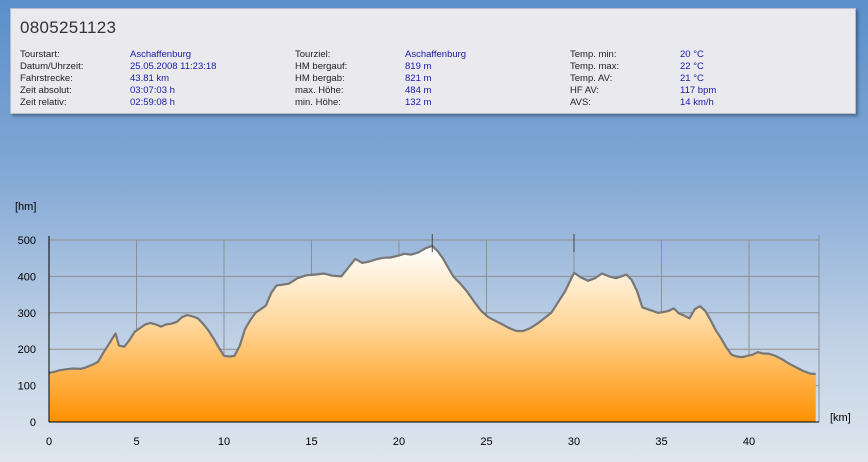  I want to click on x-tick-label: 15, so click(311, 442).